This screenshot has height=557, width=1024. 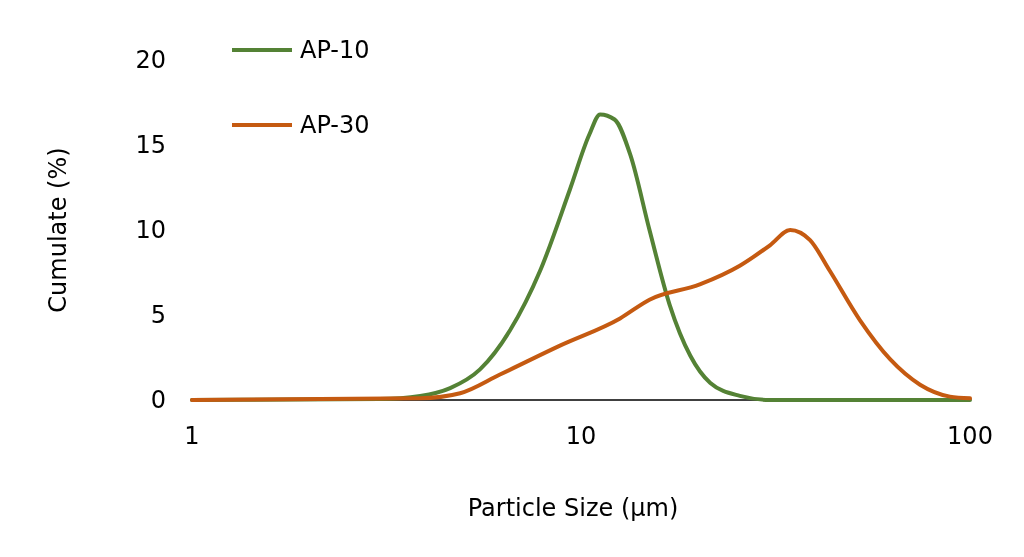 I want to click on y-tick-label: 15, so click(x=150, y=145).